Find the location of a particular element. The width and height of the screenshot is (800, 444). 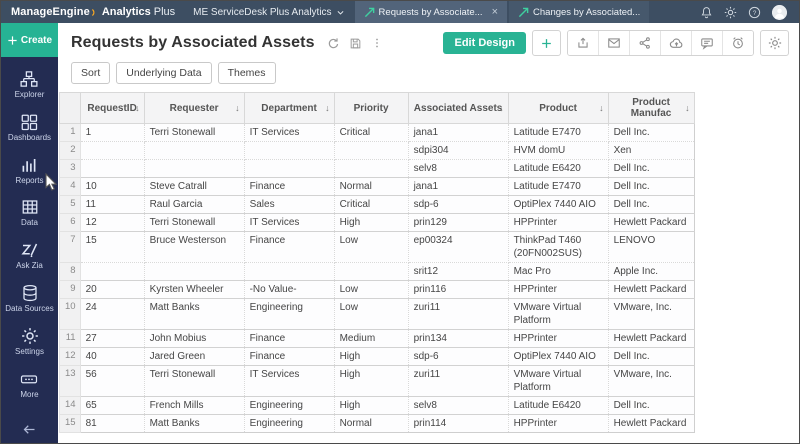

cell-manufacturer: Apple Inc. is located at coordinates (651, 271).